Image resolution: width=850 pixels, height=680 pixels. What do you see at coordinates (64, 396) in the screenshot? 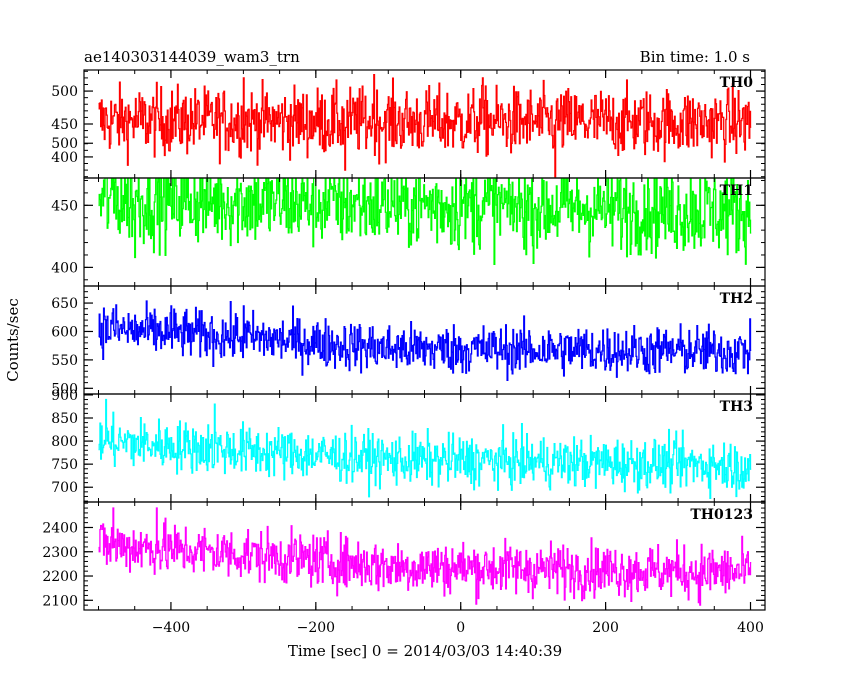
I see `y-tick-label: 900` at bounding box center [64, 396].